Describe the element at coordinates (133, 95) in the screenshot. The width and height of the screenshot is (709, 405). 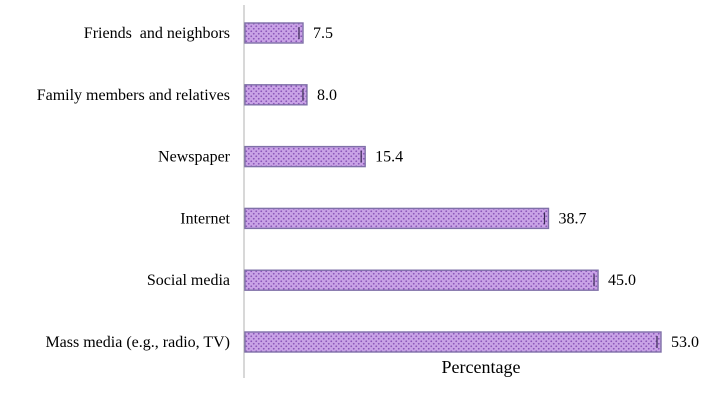
I see `category-label: Family members and relatives` at that location.